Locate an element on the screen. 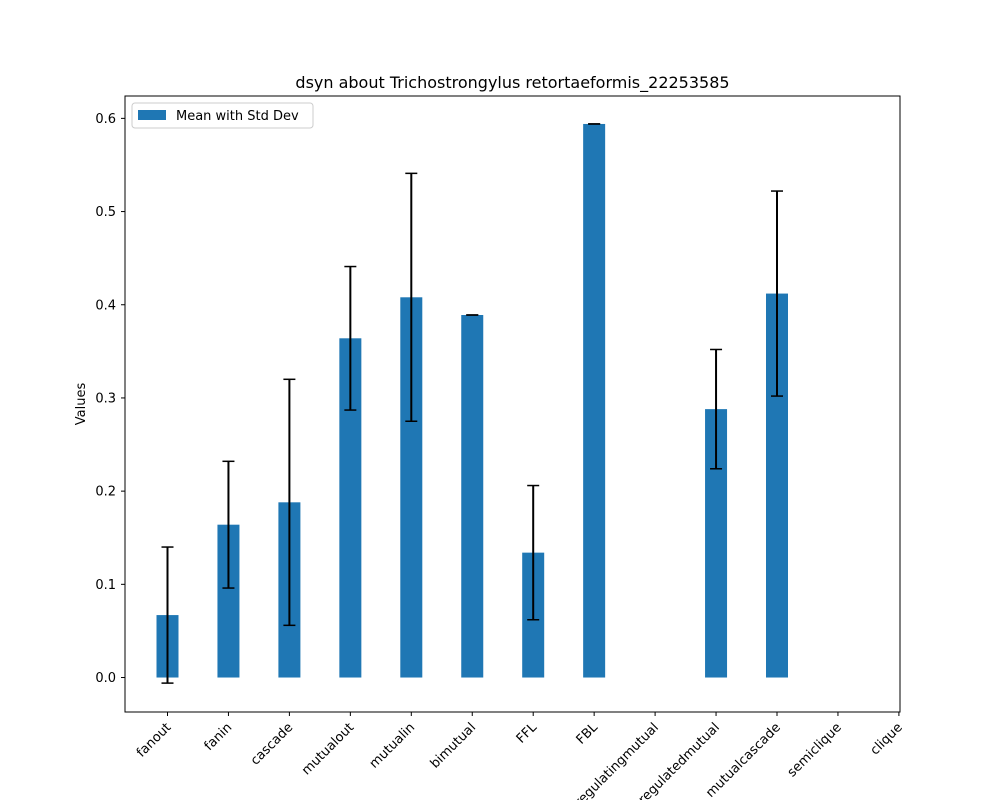  y-tick-label: 0.0 is located at coordinates (105, 678).